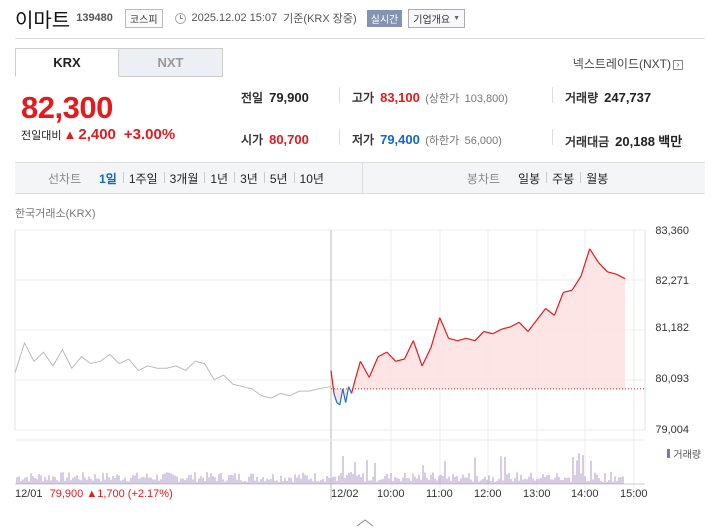  I want to click on stat-high: 고가 83,100 (상한가 103,800), so click(430, 97).